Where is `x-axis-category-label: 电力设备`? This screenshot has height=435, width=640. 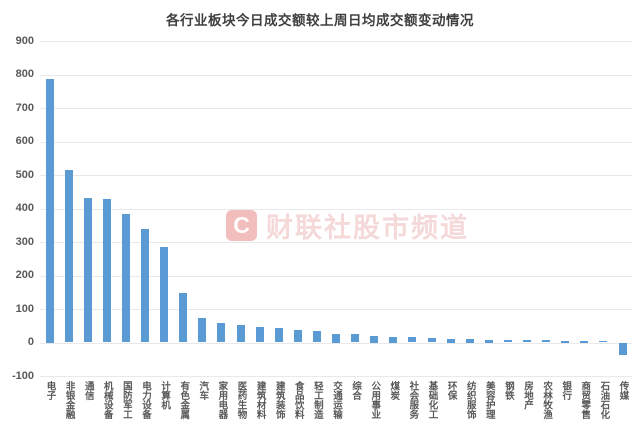
x-axis-category-label: 电力设备 is located at coordinates (145, 400).